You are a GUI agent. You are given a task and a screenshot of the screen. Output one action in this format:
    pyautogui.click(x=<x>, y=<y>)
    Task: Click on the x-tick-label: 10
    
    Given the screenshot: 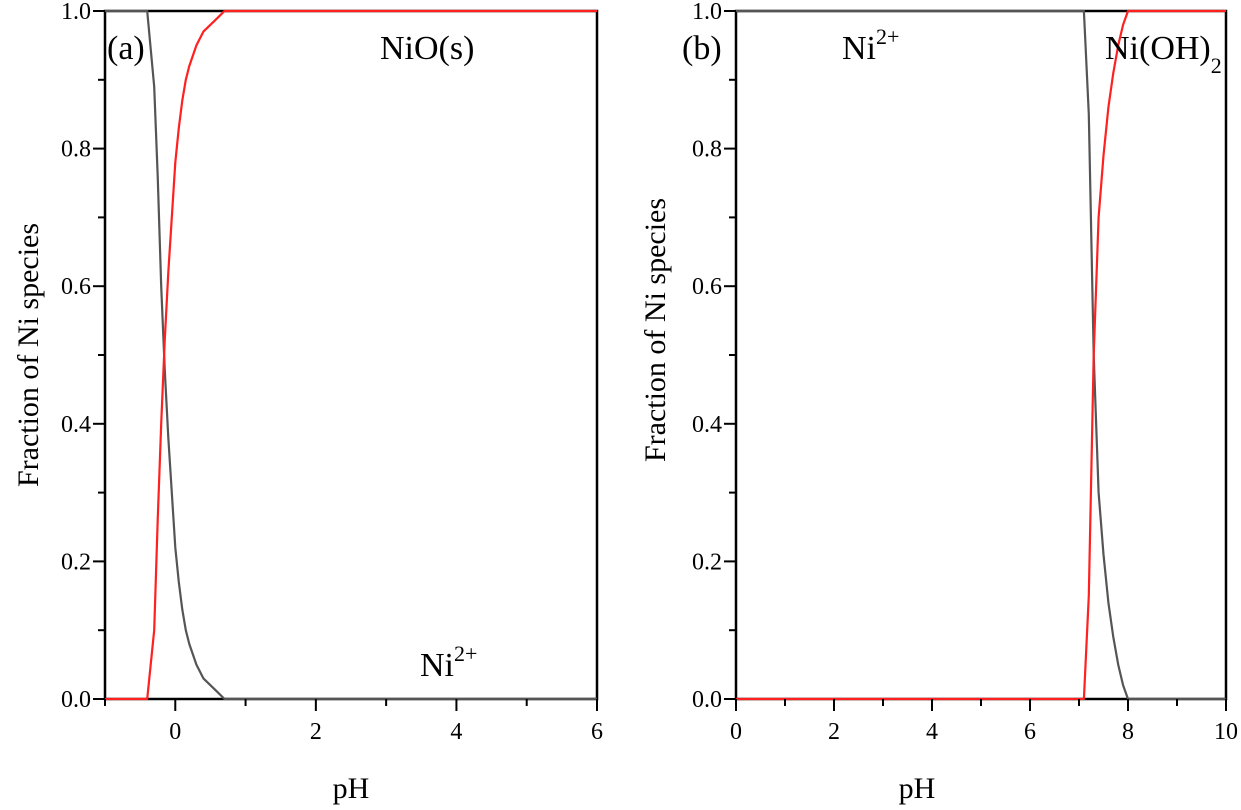 What is the action you would take?
    pyautogui.click(x=1226, y=732)
    